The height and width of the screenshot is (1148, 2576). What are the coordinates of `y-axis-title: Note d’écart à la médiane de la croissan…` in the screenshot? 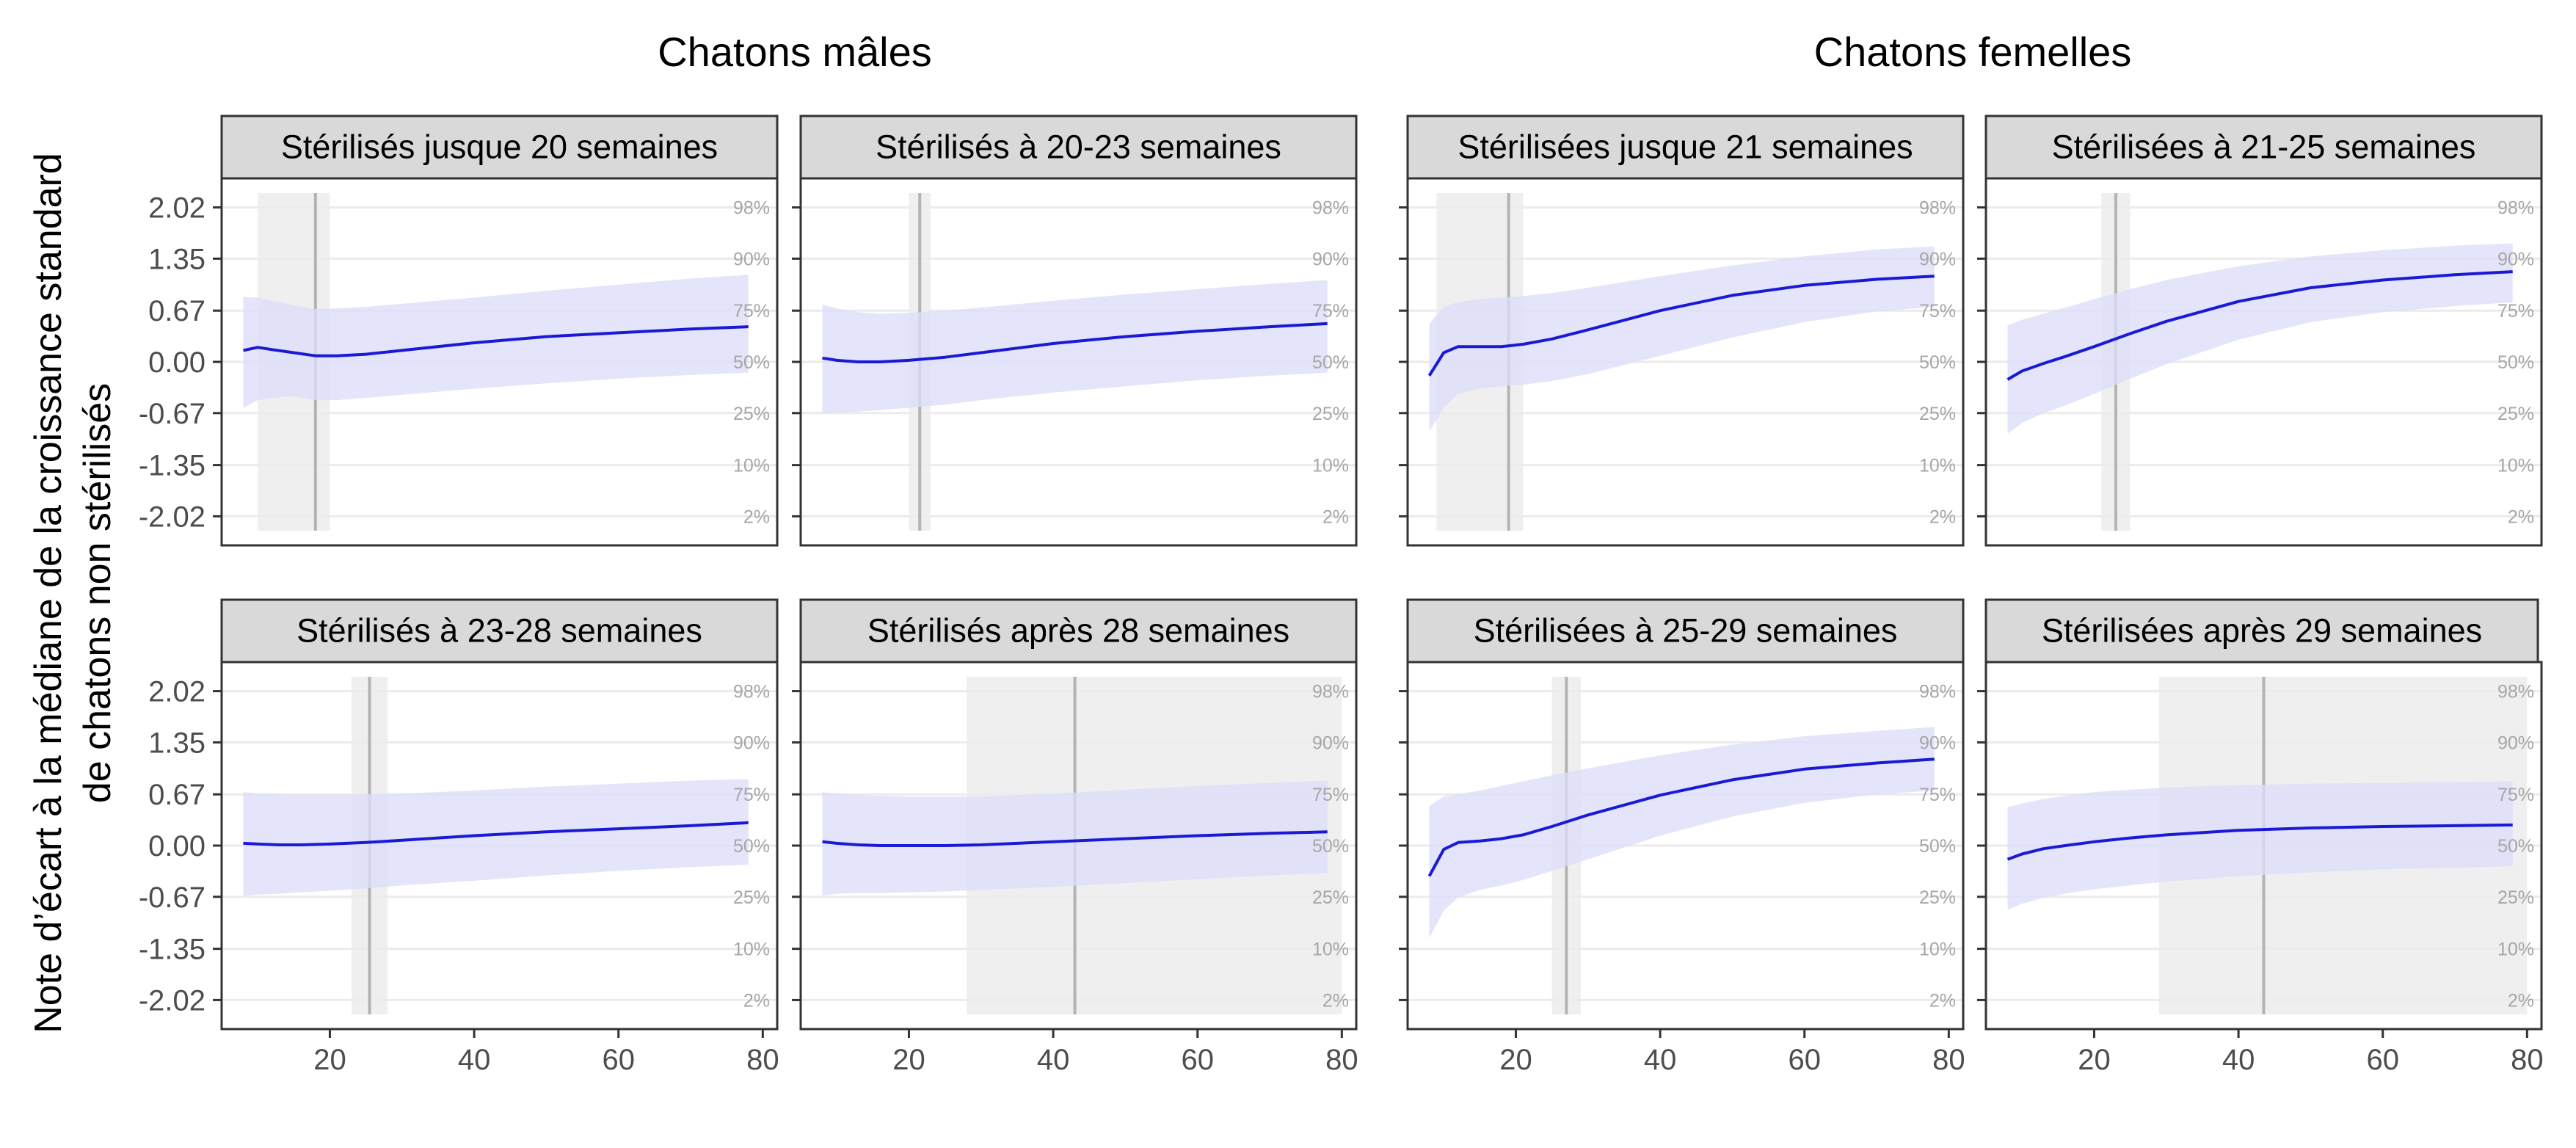 It's located at (73, 593).